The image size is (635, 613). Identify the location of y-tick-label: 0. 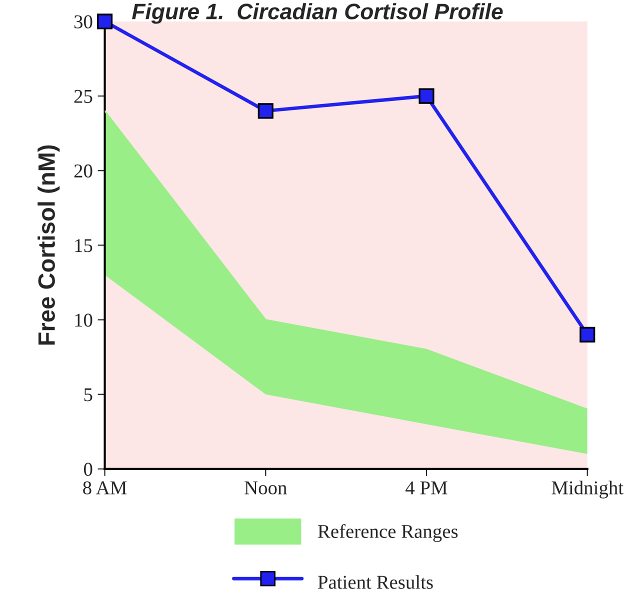
(88, 469).